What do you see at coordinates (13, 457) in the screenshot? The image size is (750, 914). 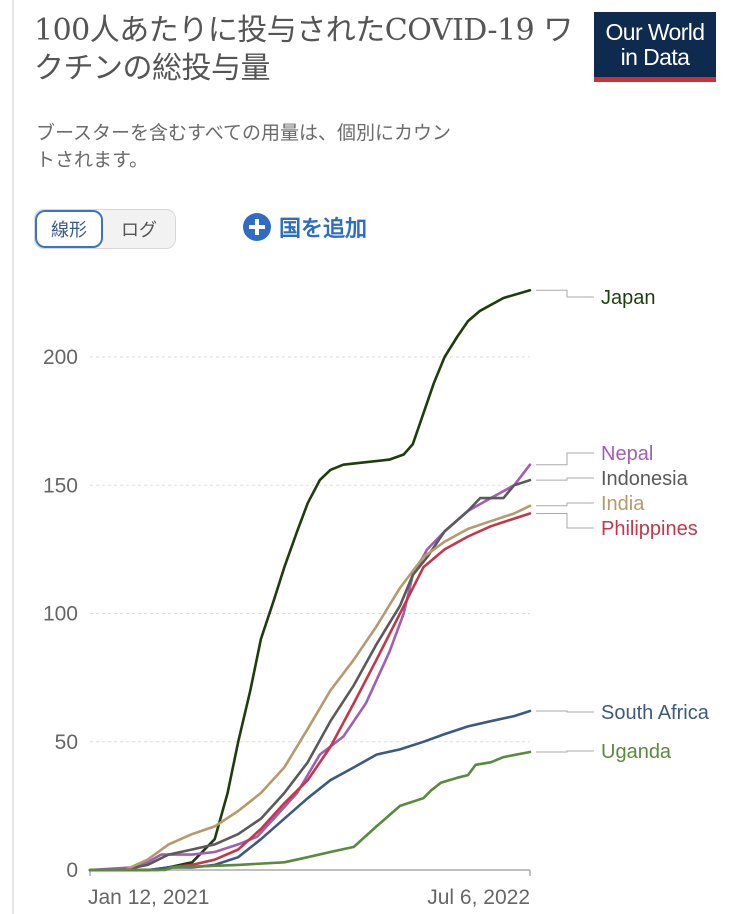 I see `left-border` at bounding box center [13, 457].